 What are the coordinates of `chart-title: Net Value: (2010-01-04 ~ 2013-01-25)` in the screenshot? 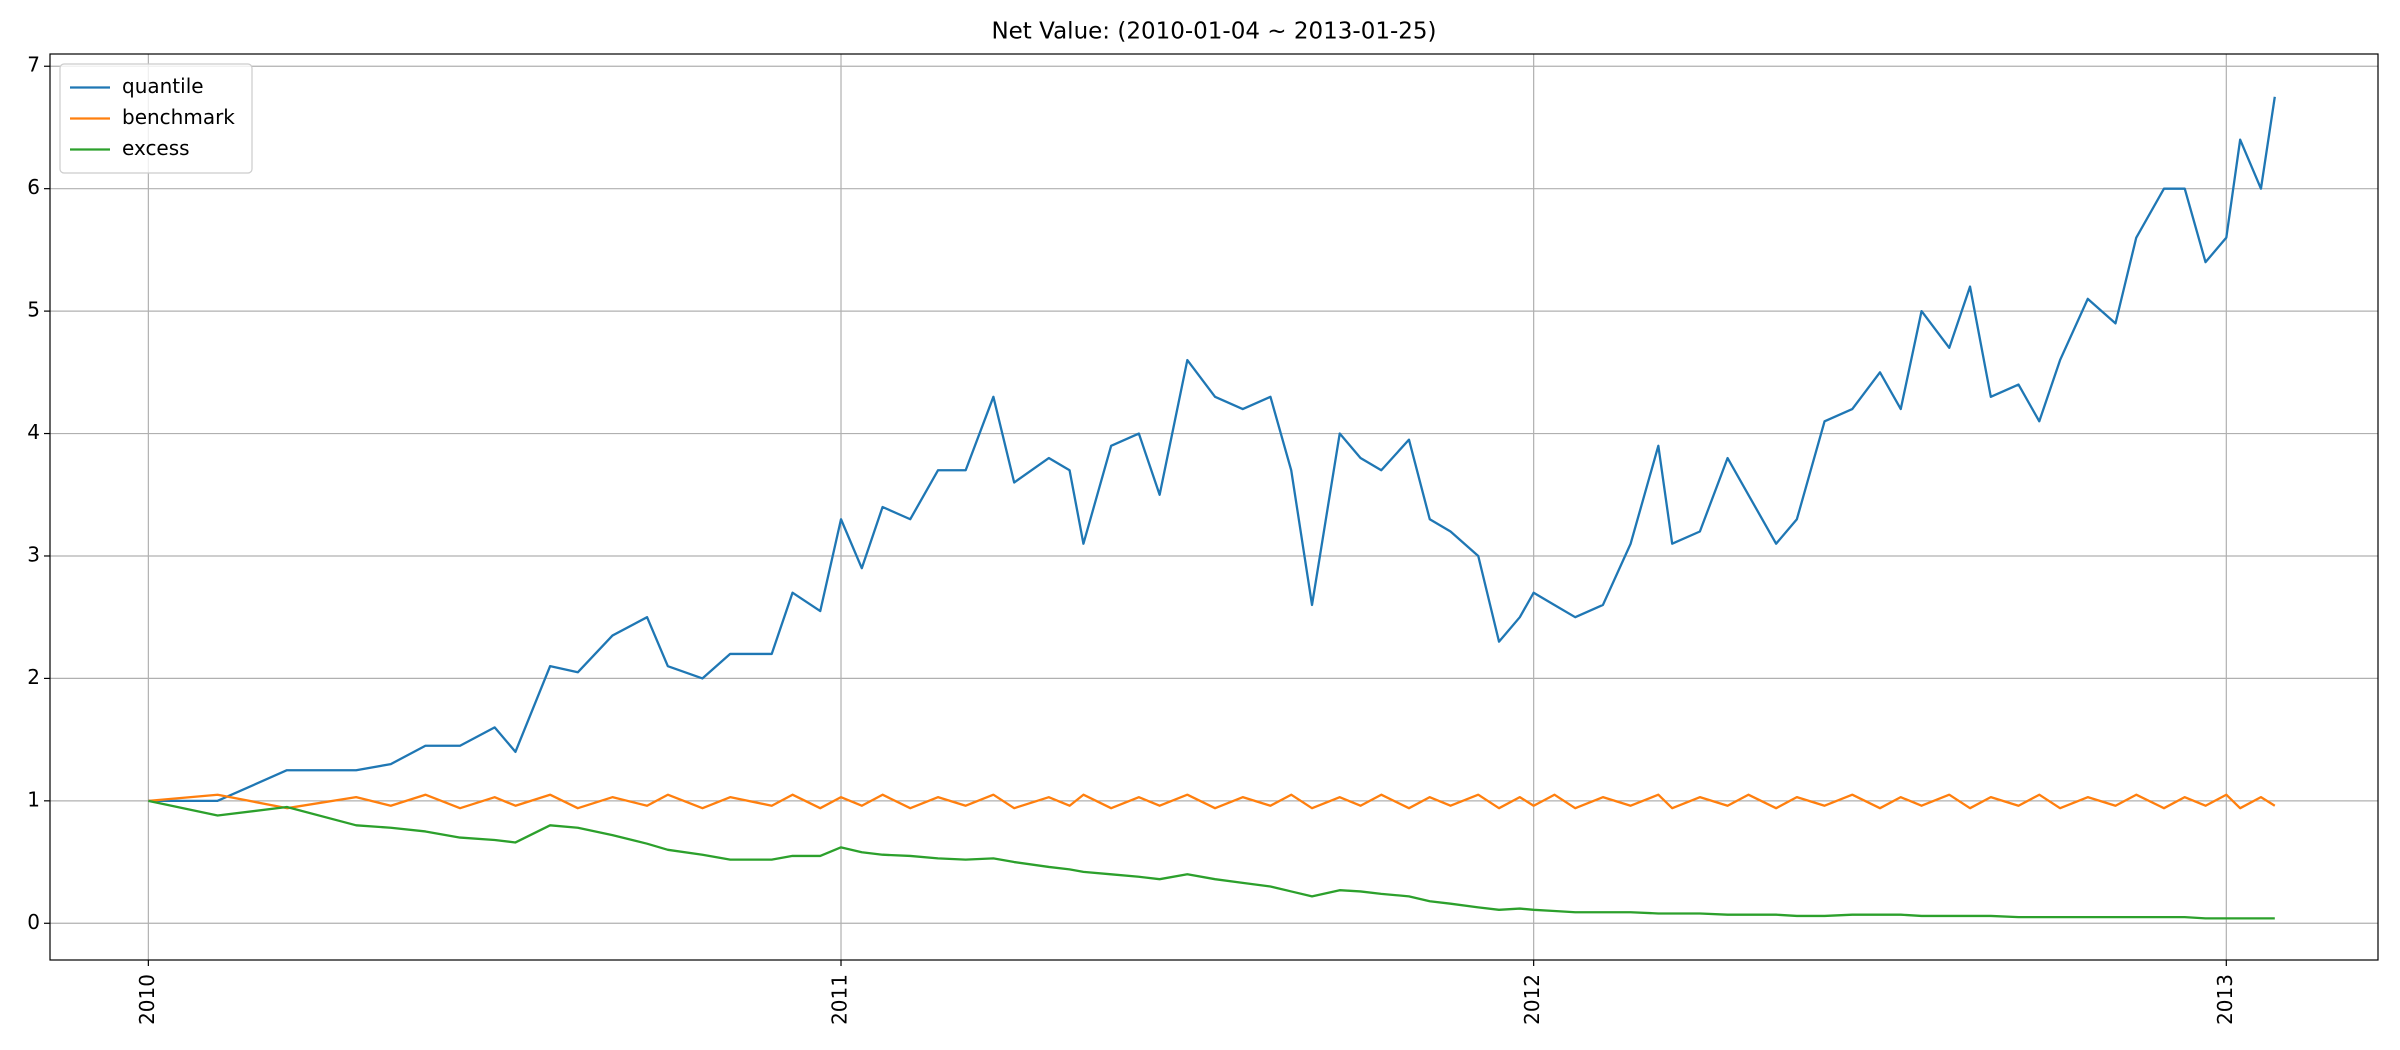 It's located at (1213, 32).